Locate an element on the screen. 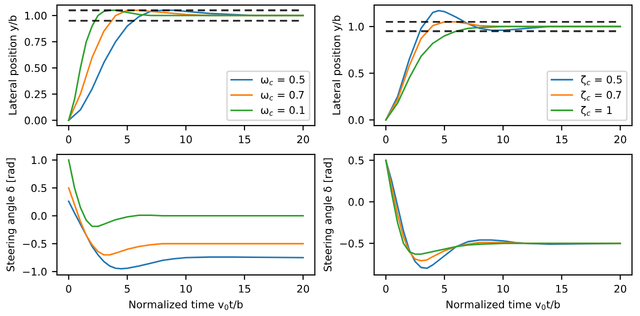 The height and width of the screenshot is (316, 640). legend-label: ζ$_{c}$ = 1 is located at coordinates (596, 111).